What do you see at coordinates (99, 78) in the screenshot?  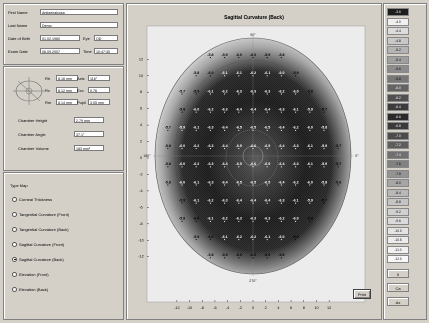 I see `measurement-field: 116°` at bounding box center [99, 78].